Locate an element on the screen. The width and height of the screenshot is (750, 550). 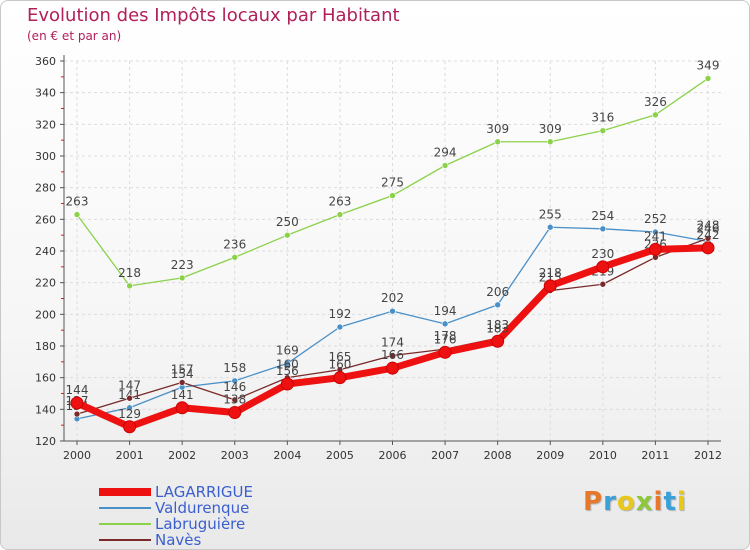
y-tick-label: 320 is located at coordinates (45, 124).